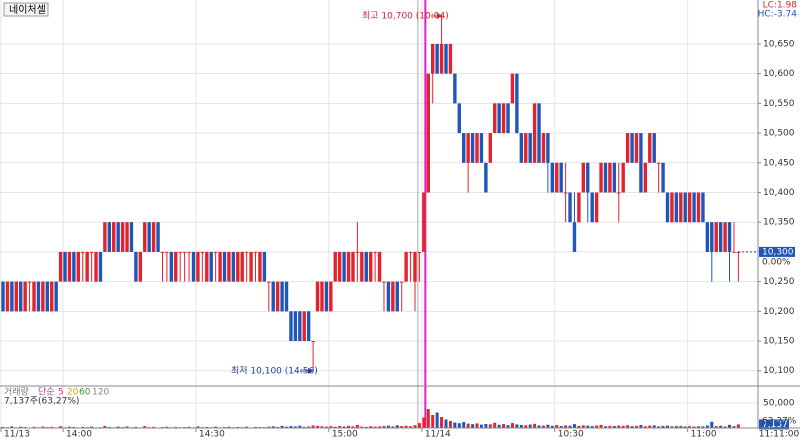  I want to click on x-tick-label: 11/13, so click(17, 434).